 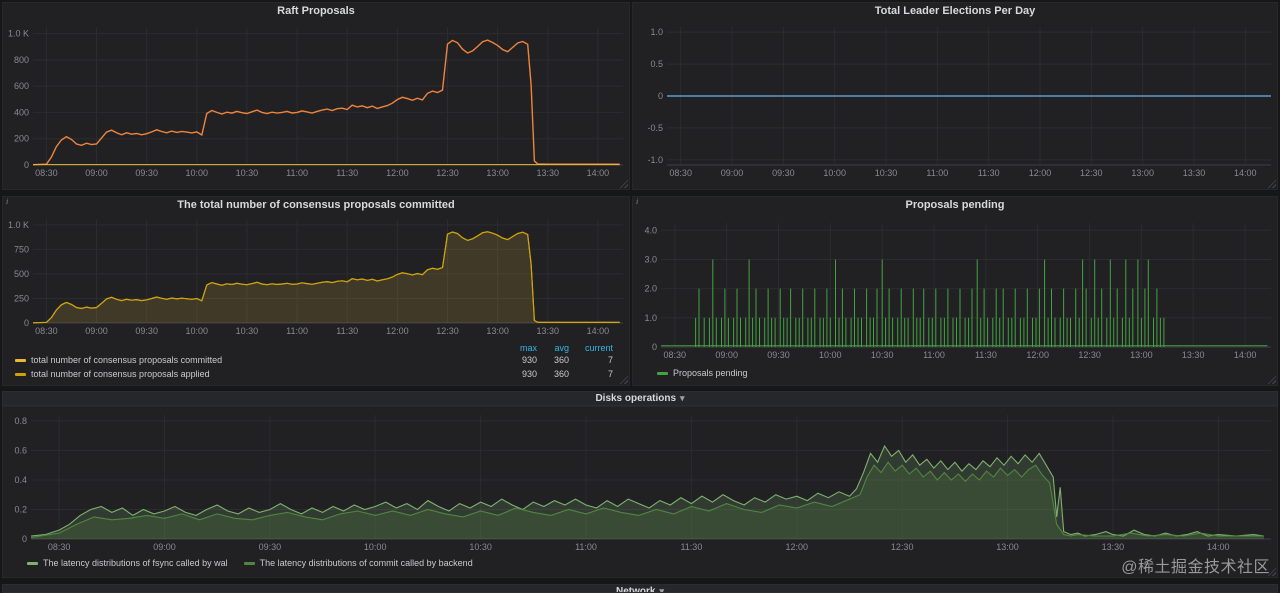 I want to click on legend-header-max: max, so click(x=528, y=348).